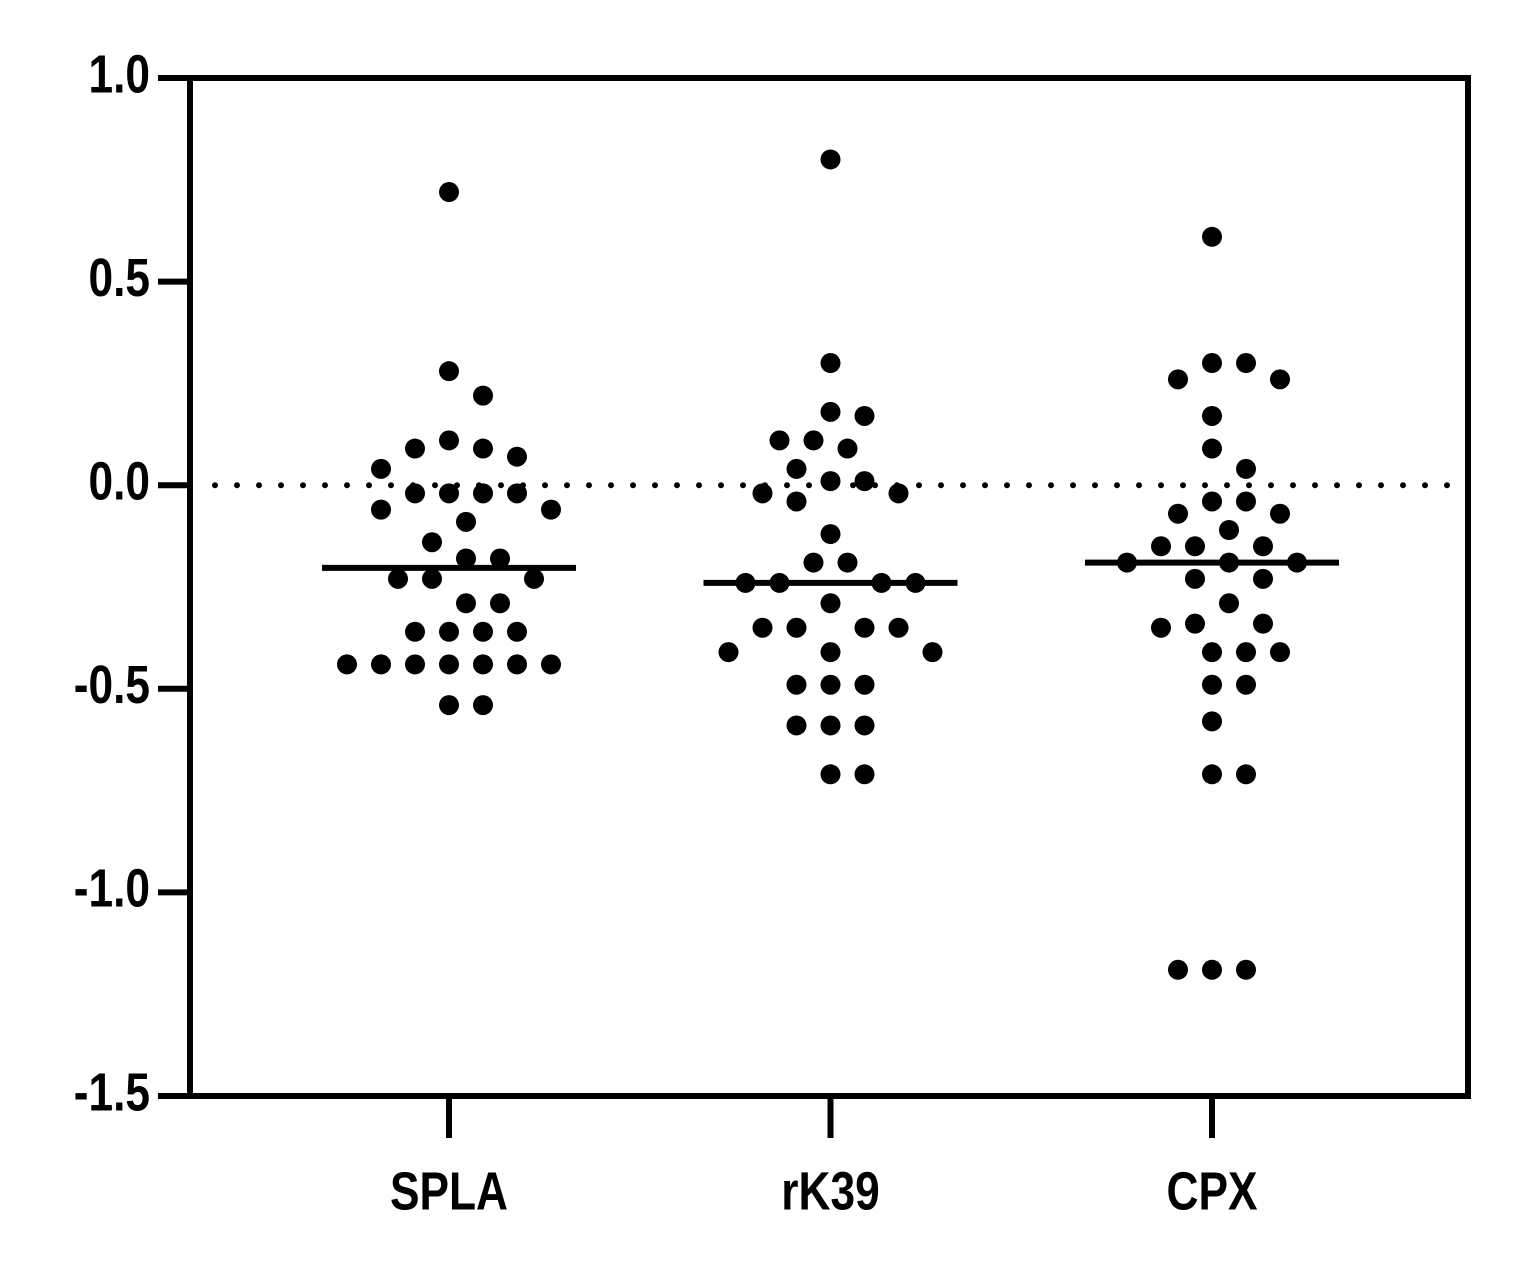 This screenshot has width=1517, height=1277. What do you see at coordinates (449, 1191) in the screenshot?
I see `x-tick-label: SPLA` at bounding box center [449, 1191].